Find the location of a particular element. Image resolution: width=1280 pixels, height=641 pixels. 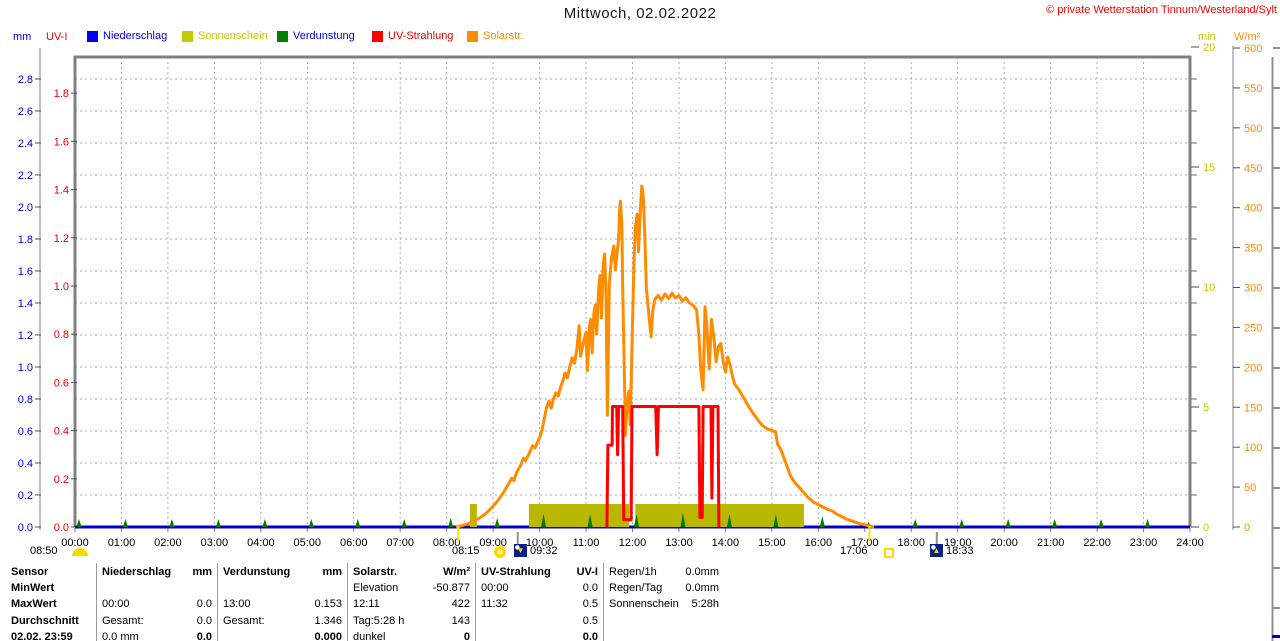

table-cell: Tag:5:28 h is located at coordinates (379, 620).